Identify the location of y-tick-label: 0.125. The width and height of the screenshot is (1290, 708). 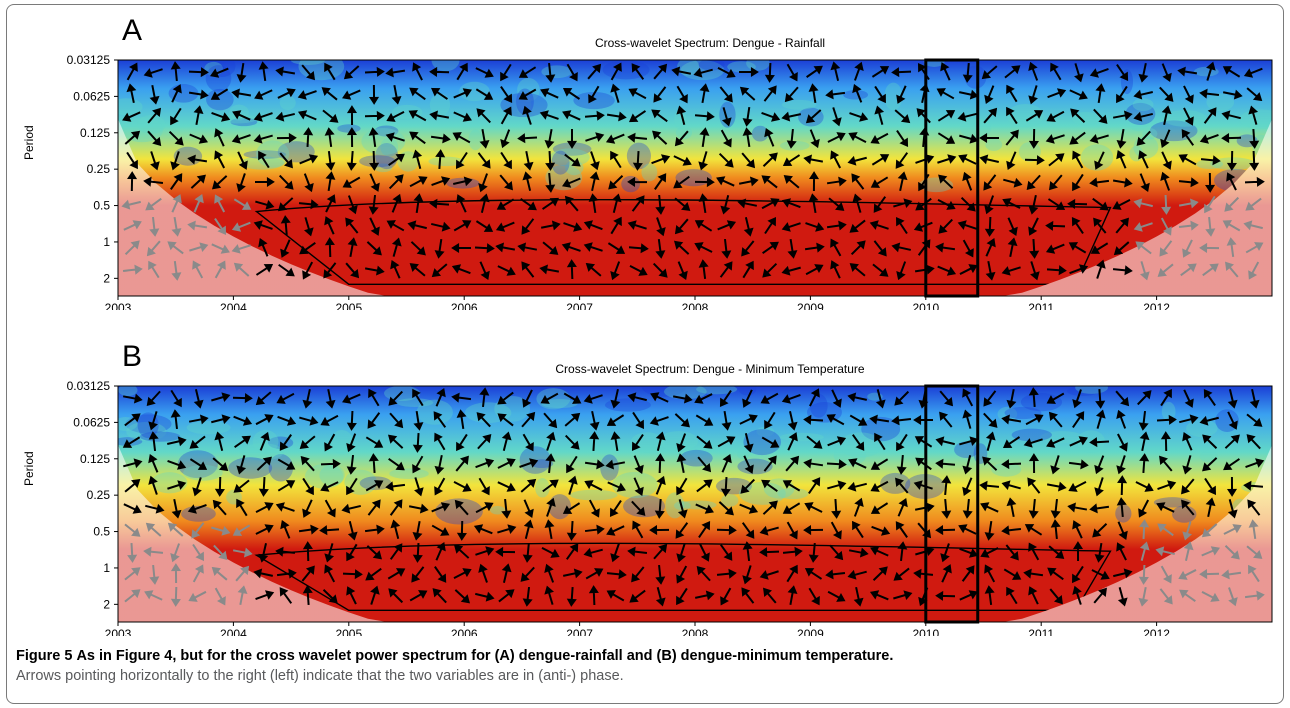
(95, 133).